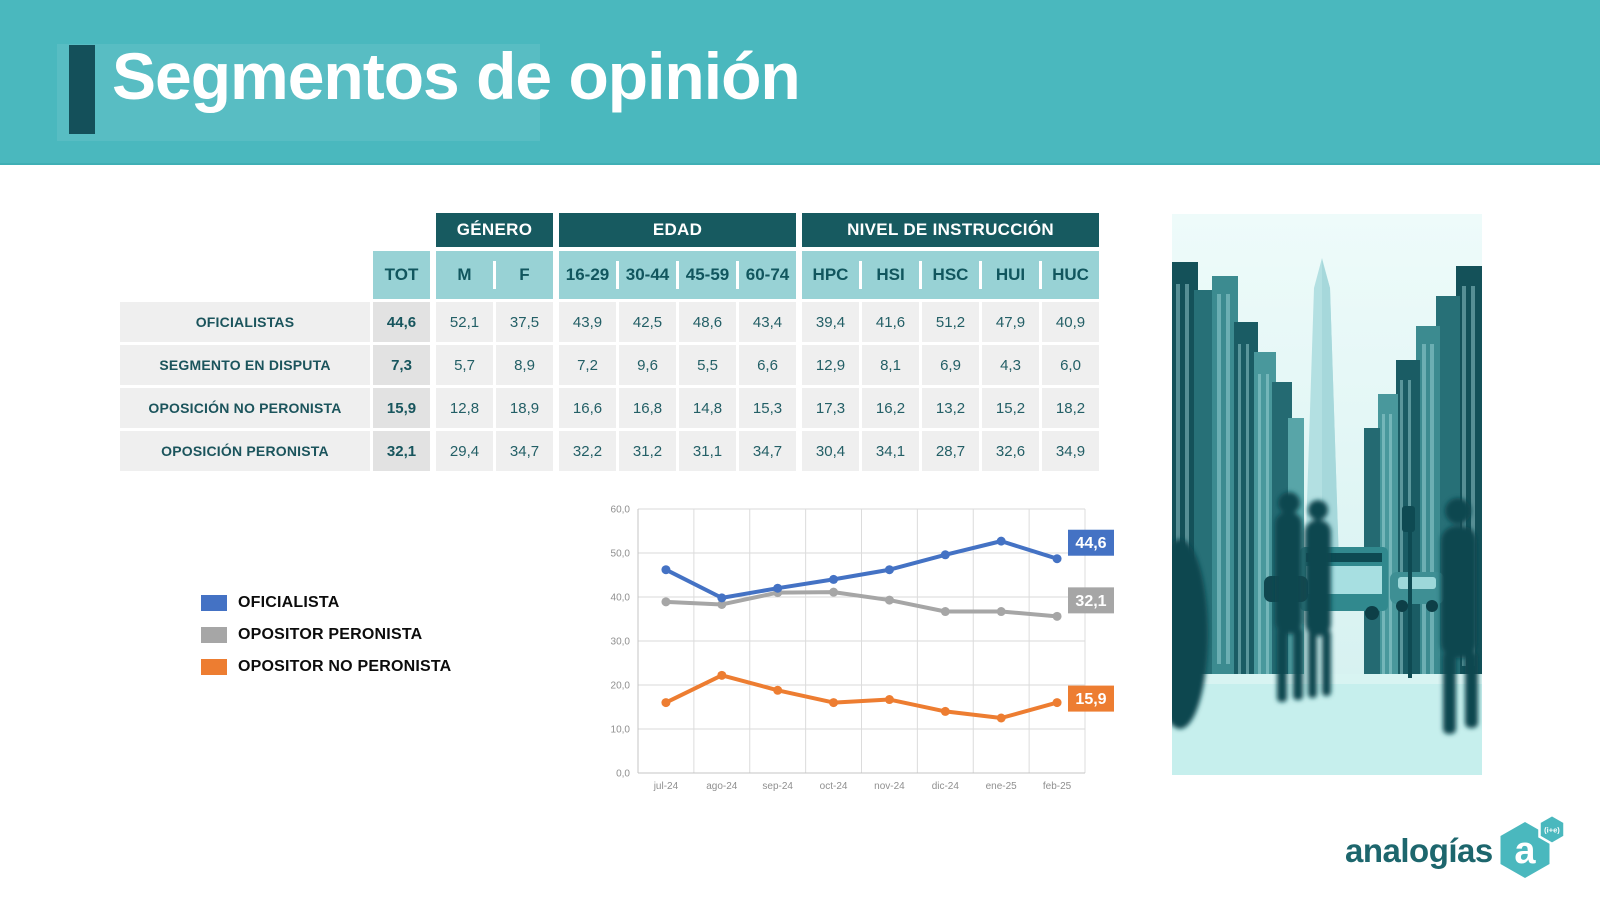 The height and width of the screenshot is (909, 1600). I want to click on table-group-header: NIVEL DE INSTRUCCIÓN, so click(950, 230).